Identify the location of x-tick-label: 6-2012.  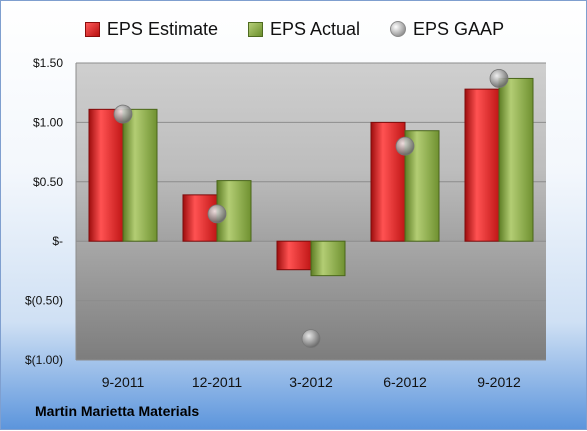
(405, 382).